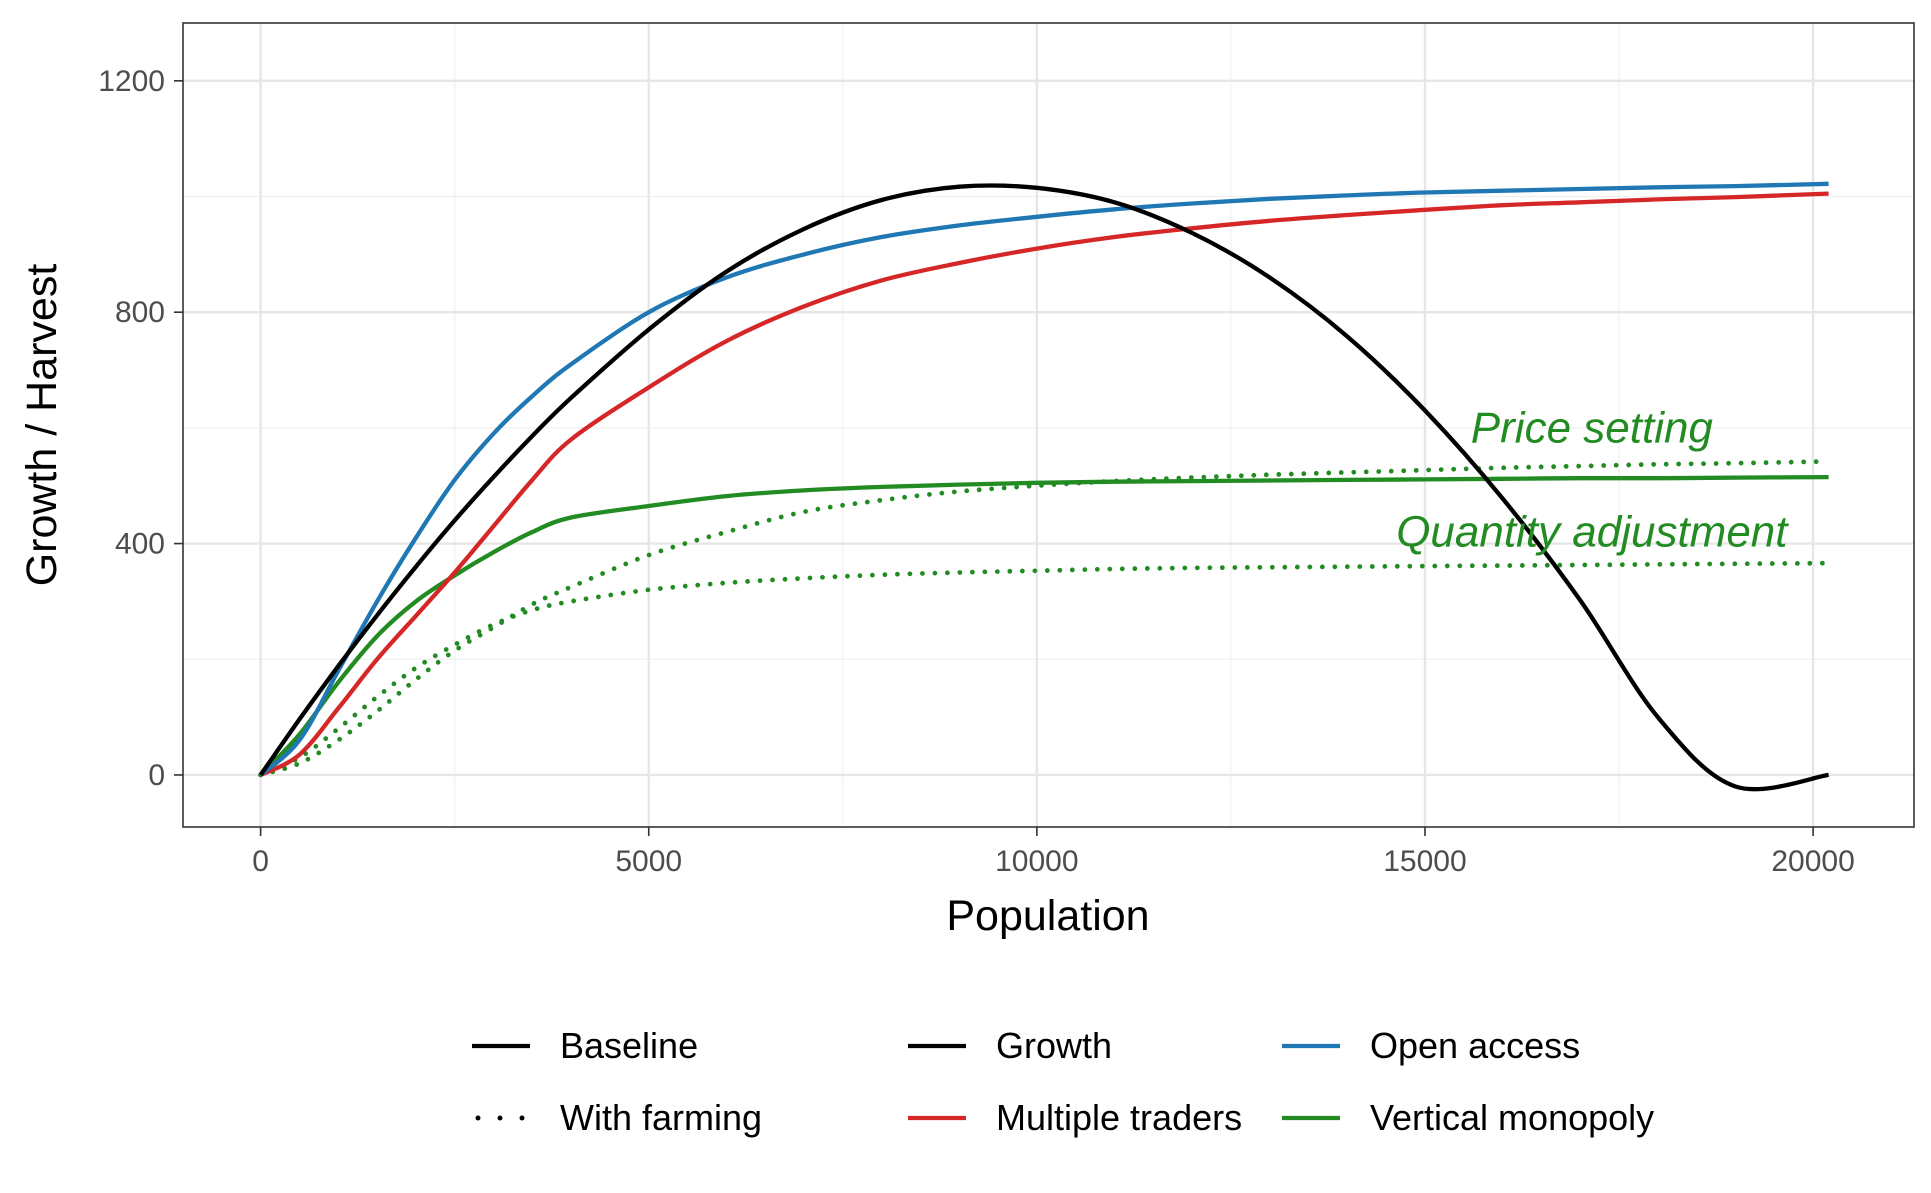 The image size is (1931, 1193). Describe the element at coordinates (1475, 1045) in the screenshot. I see `legend-label: Open access` at that location.